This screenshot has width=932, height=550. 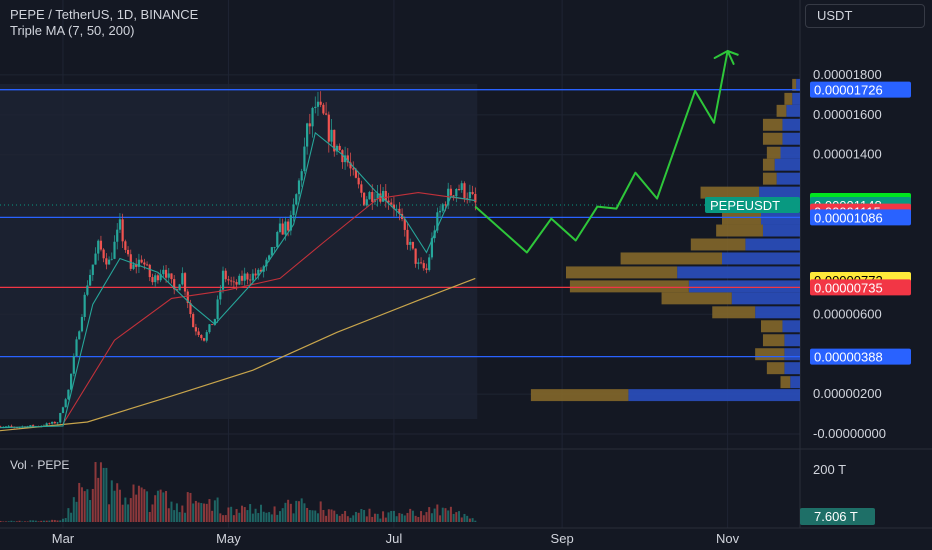 I want to click on projection-arrowhead, so click(x=724, y=57).